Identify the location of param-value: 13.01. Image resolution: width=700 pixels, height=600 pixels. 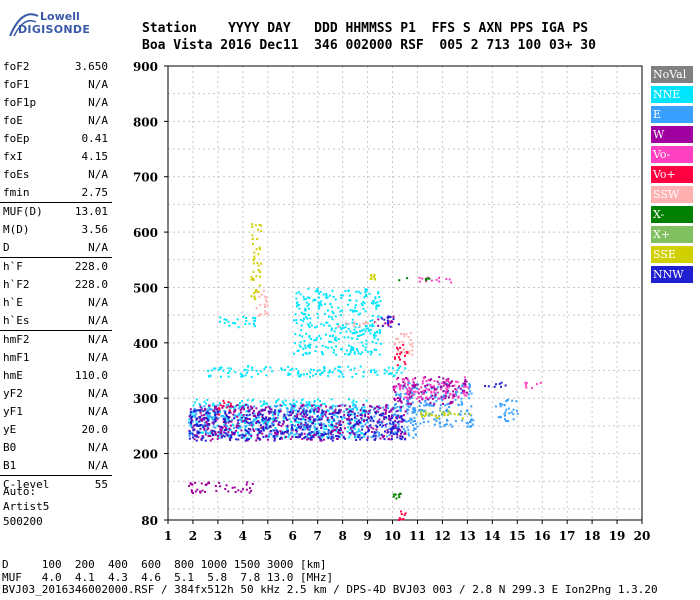
(91, 211).